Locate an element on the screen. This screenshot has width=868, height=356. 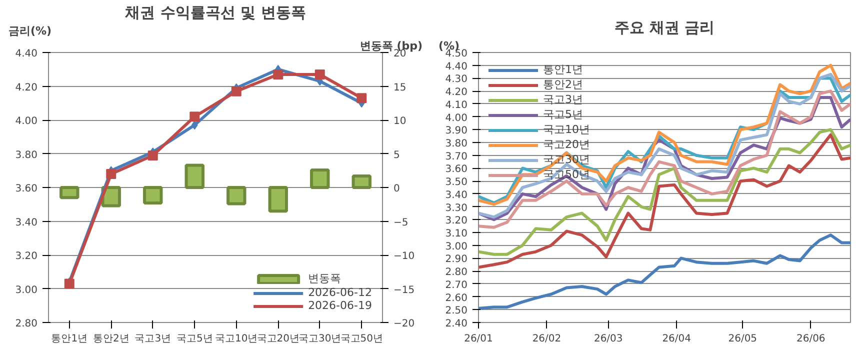
x-tick-label: 국고5년 is located at coordinates (194, 339).